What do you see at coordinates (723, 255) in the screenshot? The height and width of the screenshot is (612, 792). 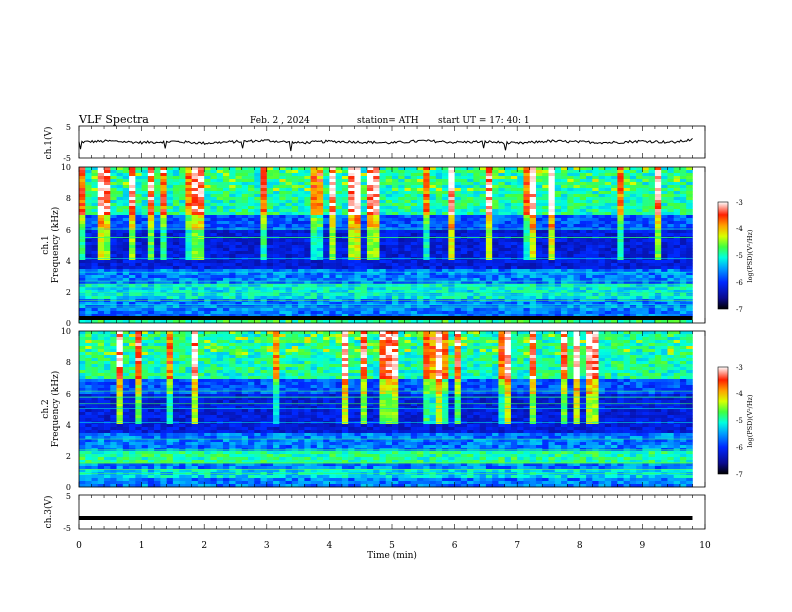 I see `ch1-colorbar-gradient` at bounding box center [723, 255].